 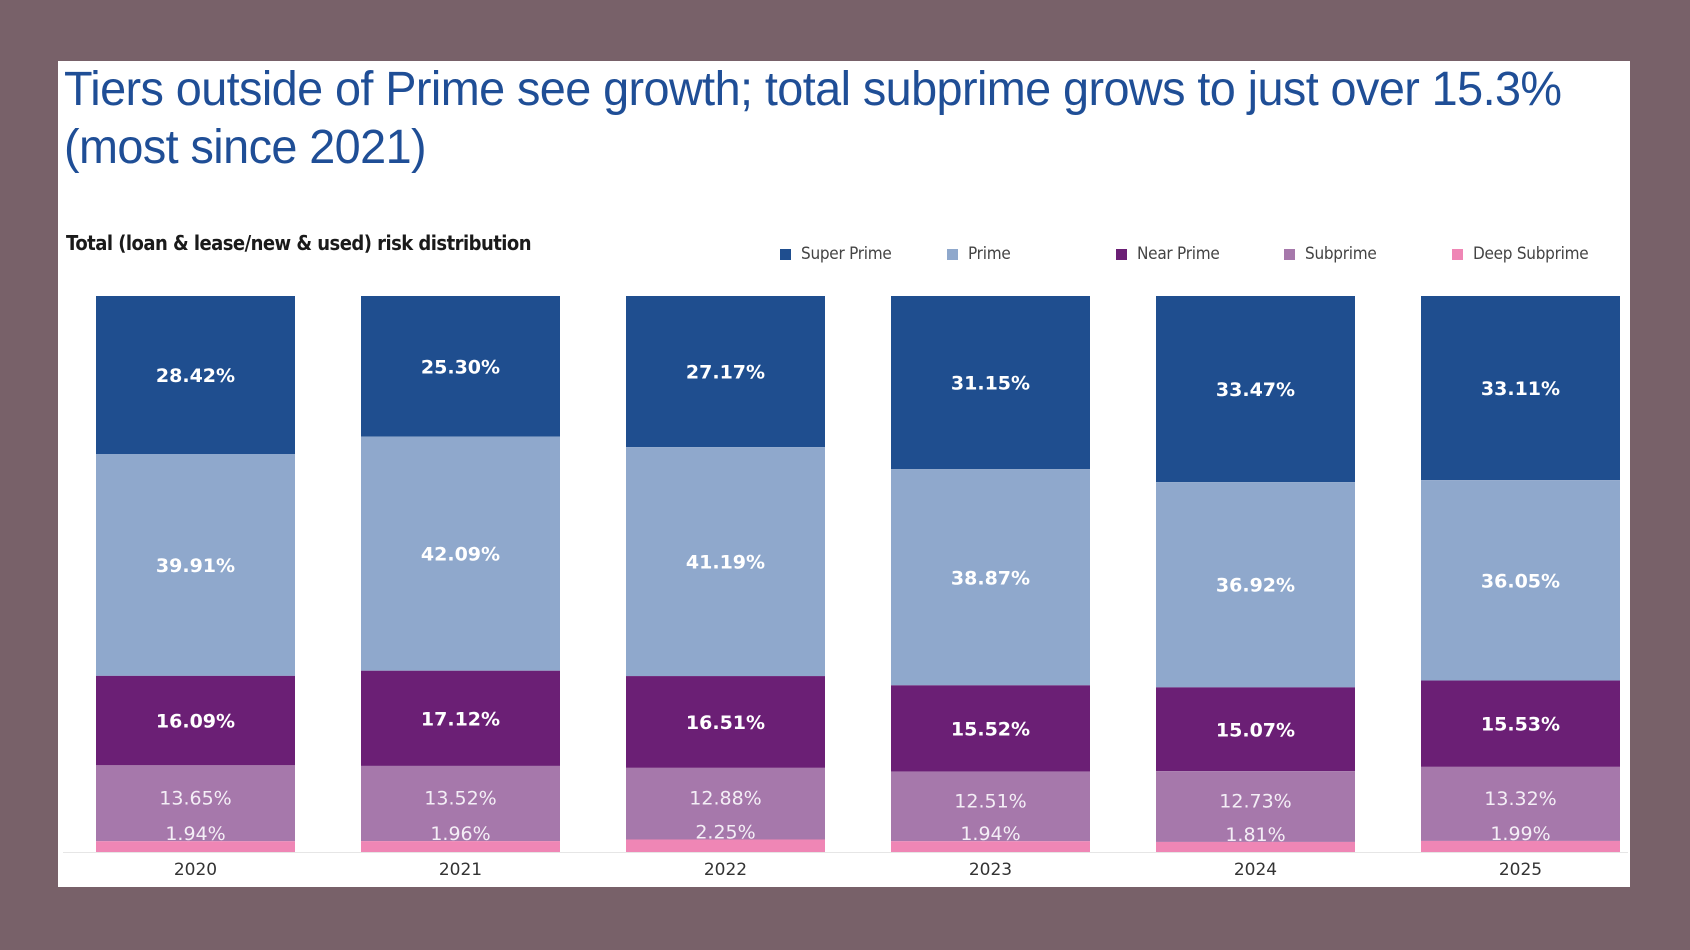 I want to click on data-label-super-prime-2023: 31.15%, so click(x=990, y=384).